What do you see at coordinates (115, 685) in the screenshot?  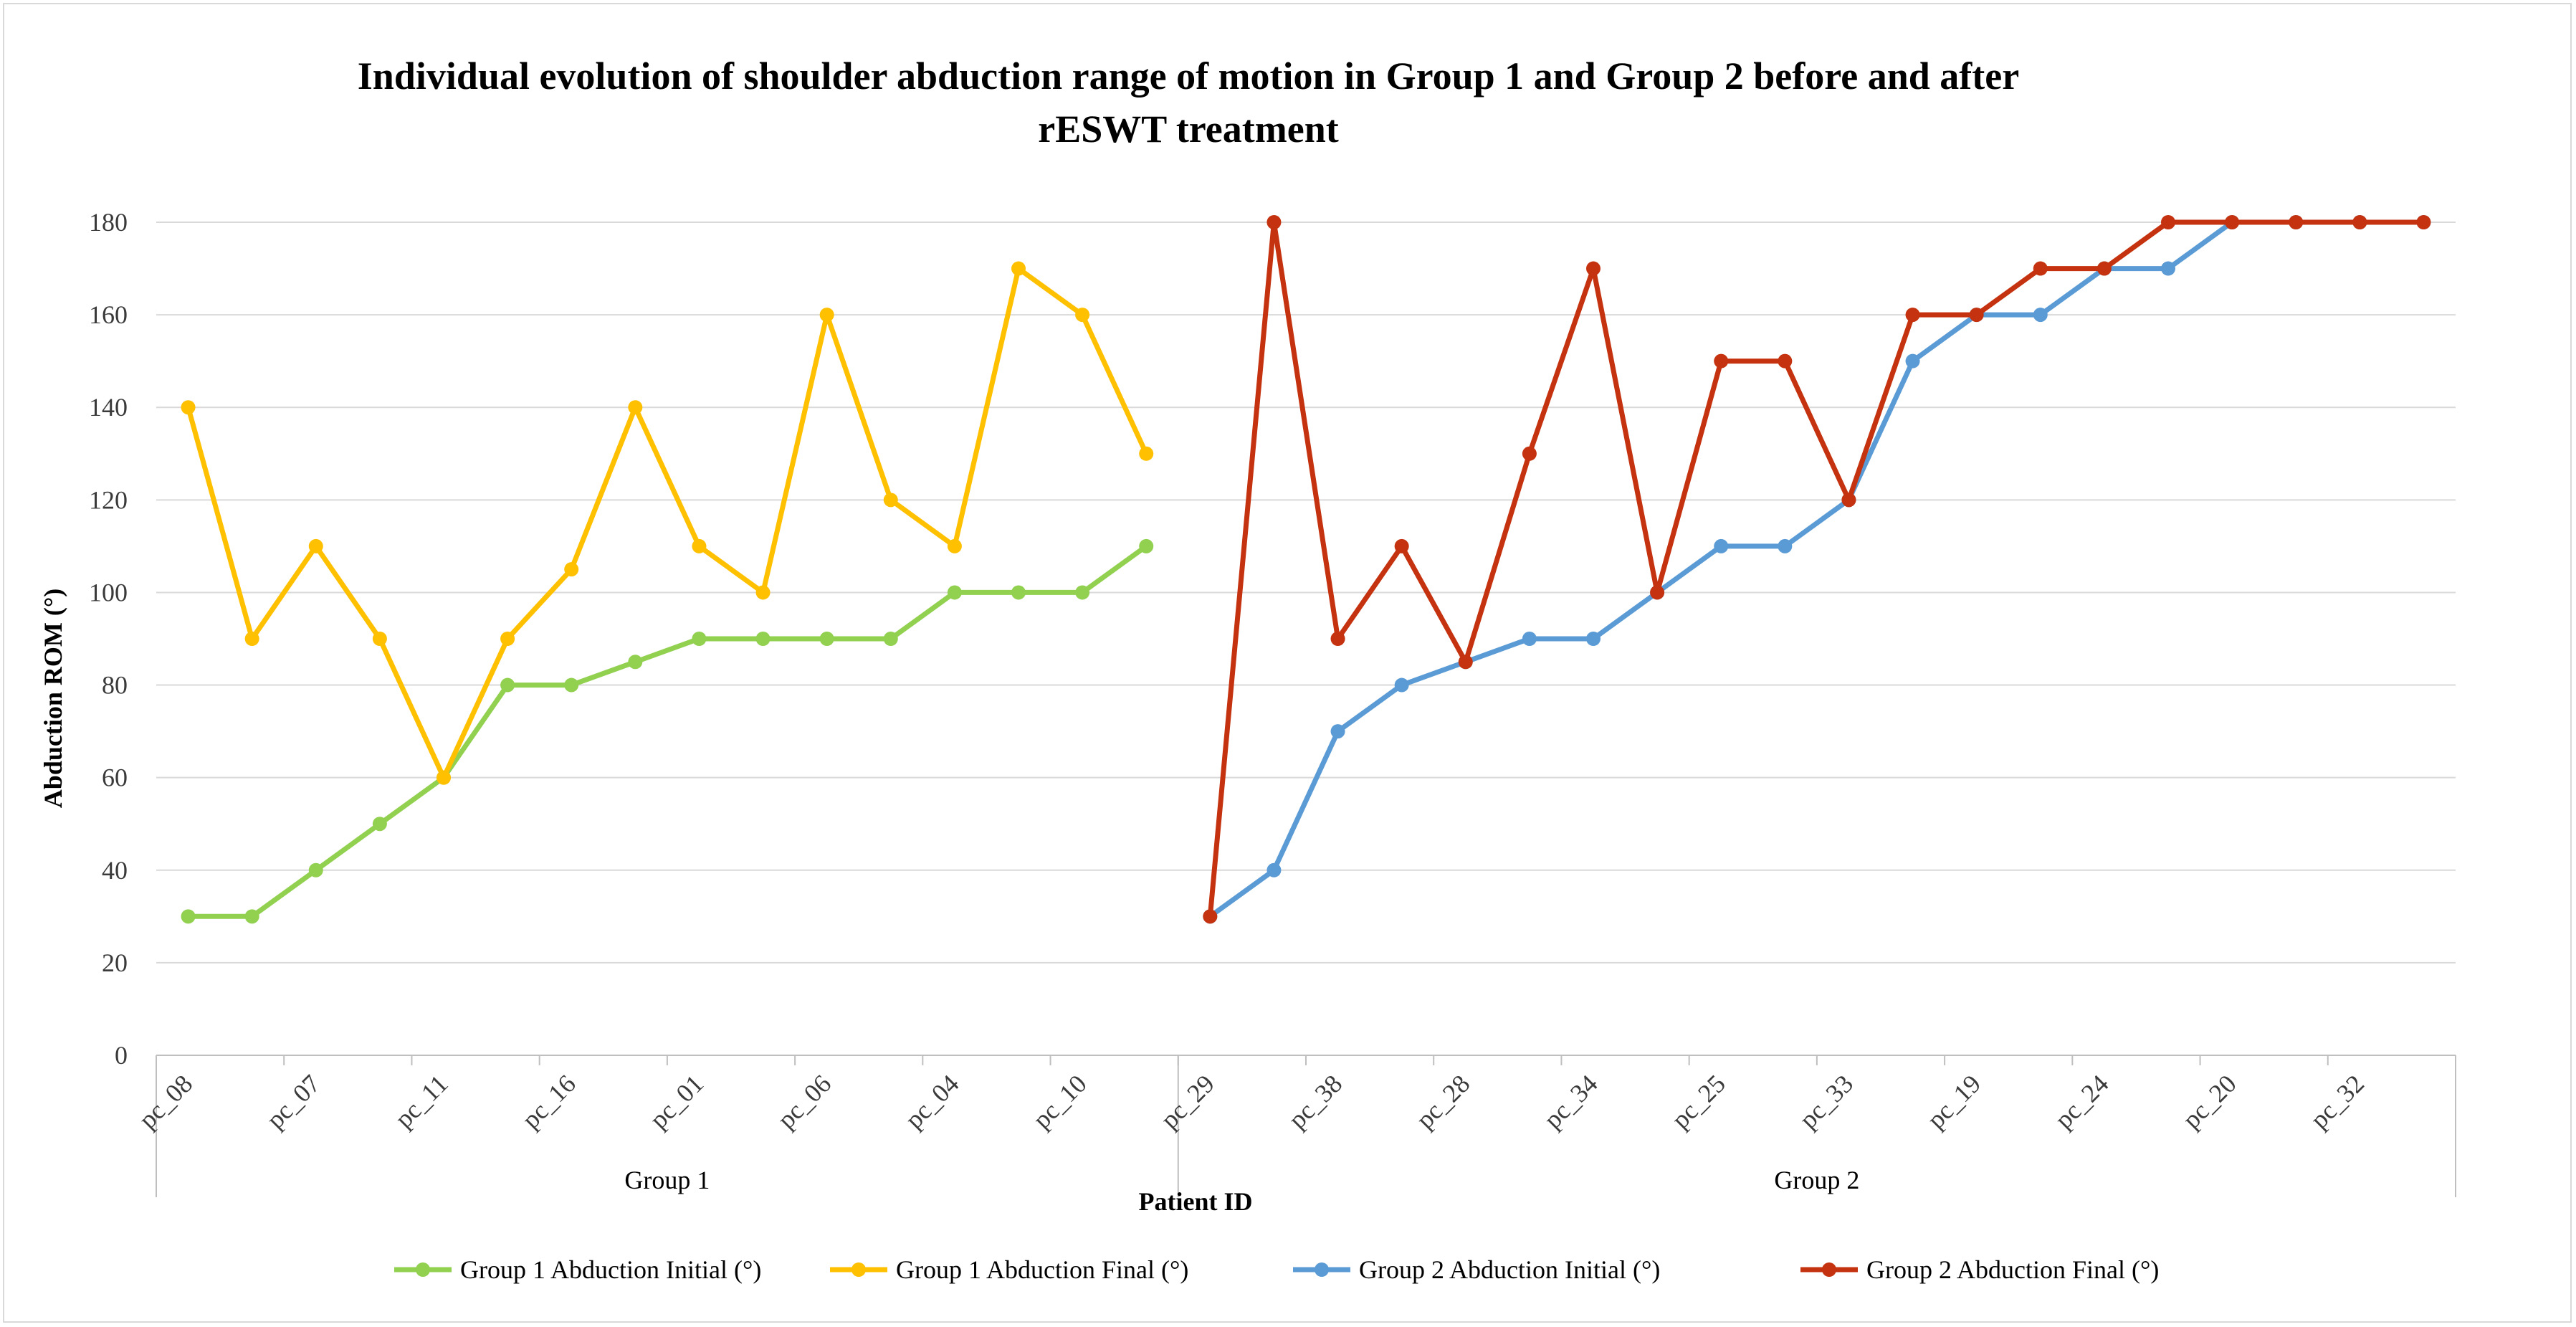 I see `y-tick-label-80: 80` at bounding box center [115, 685].